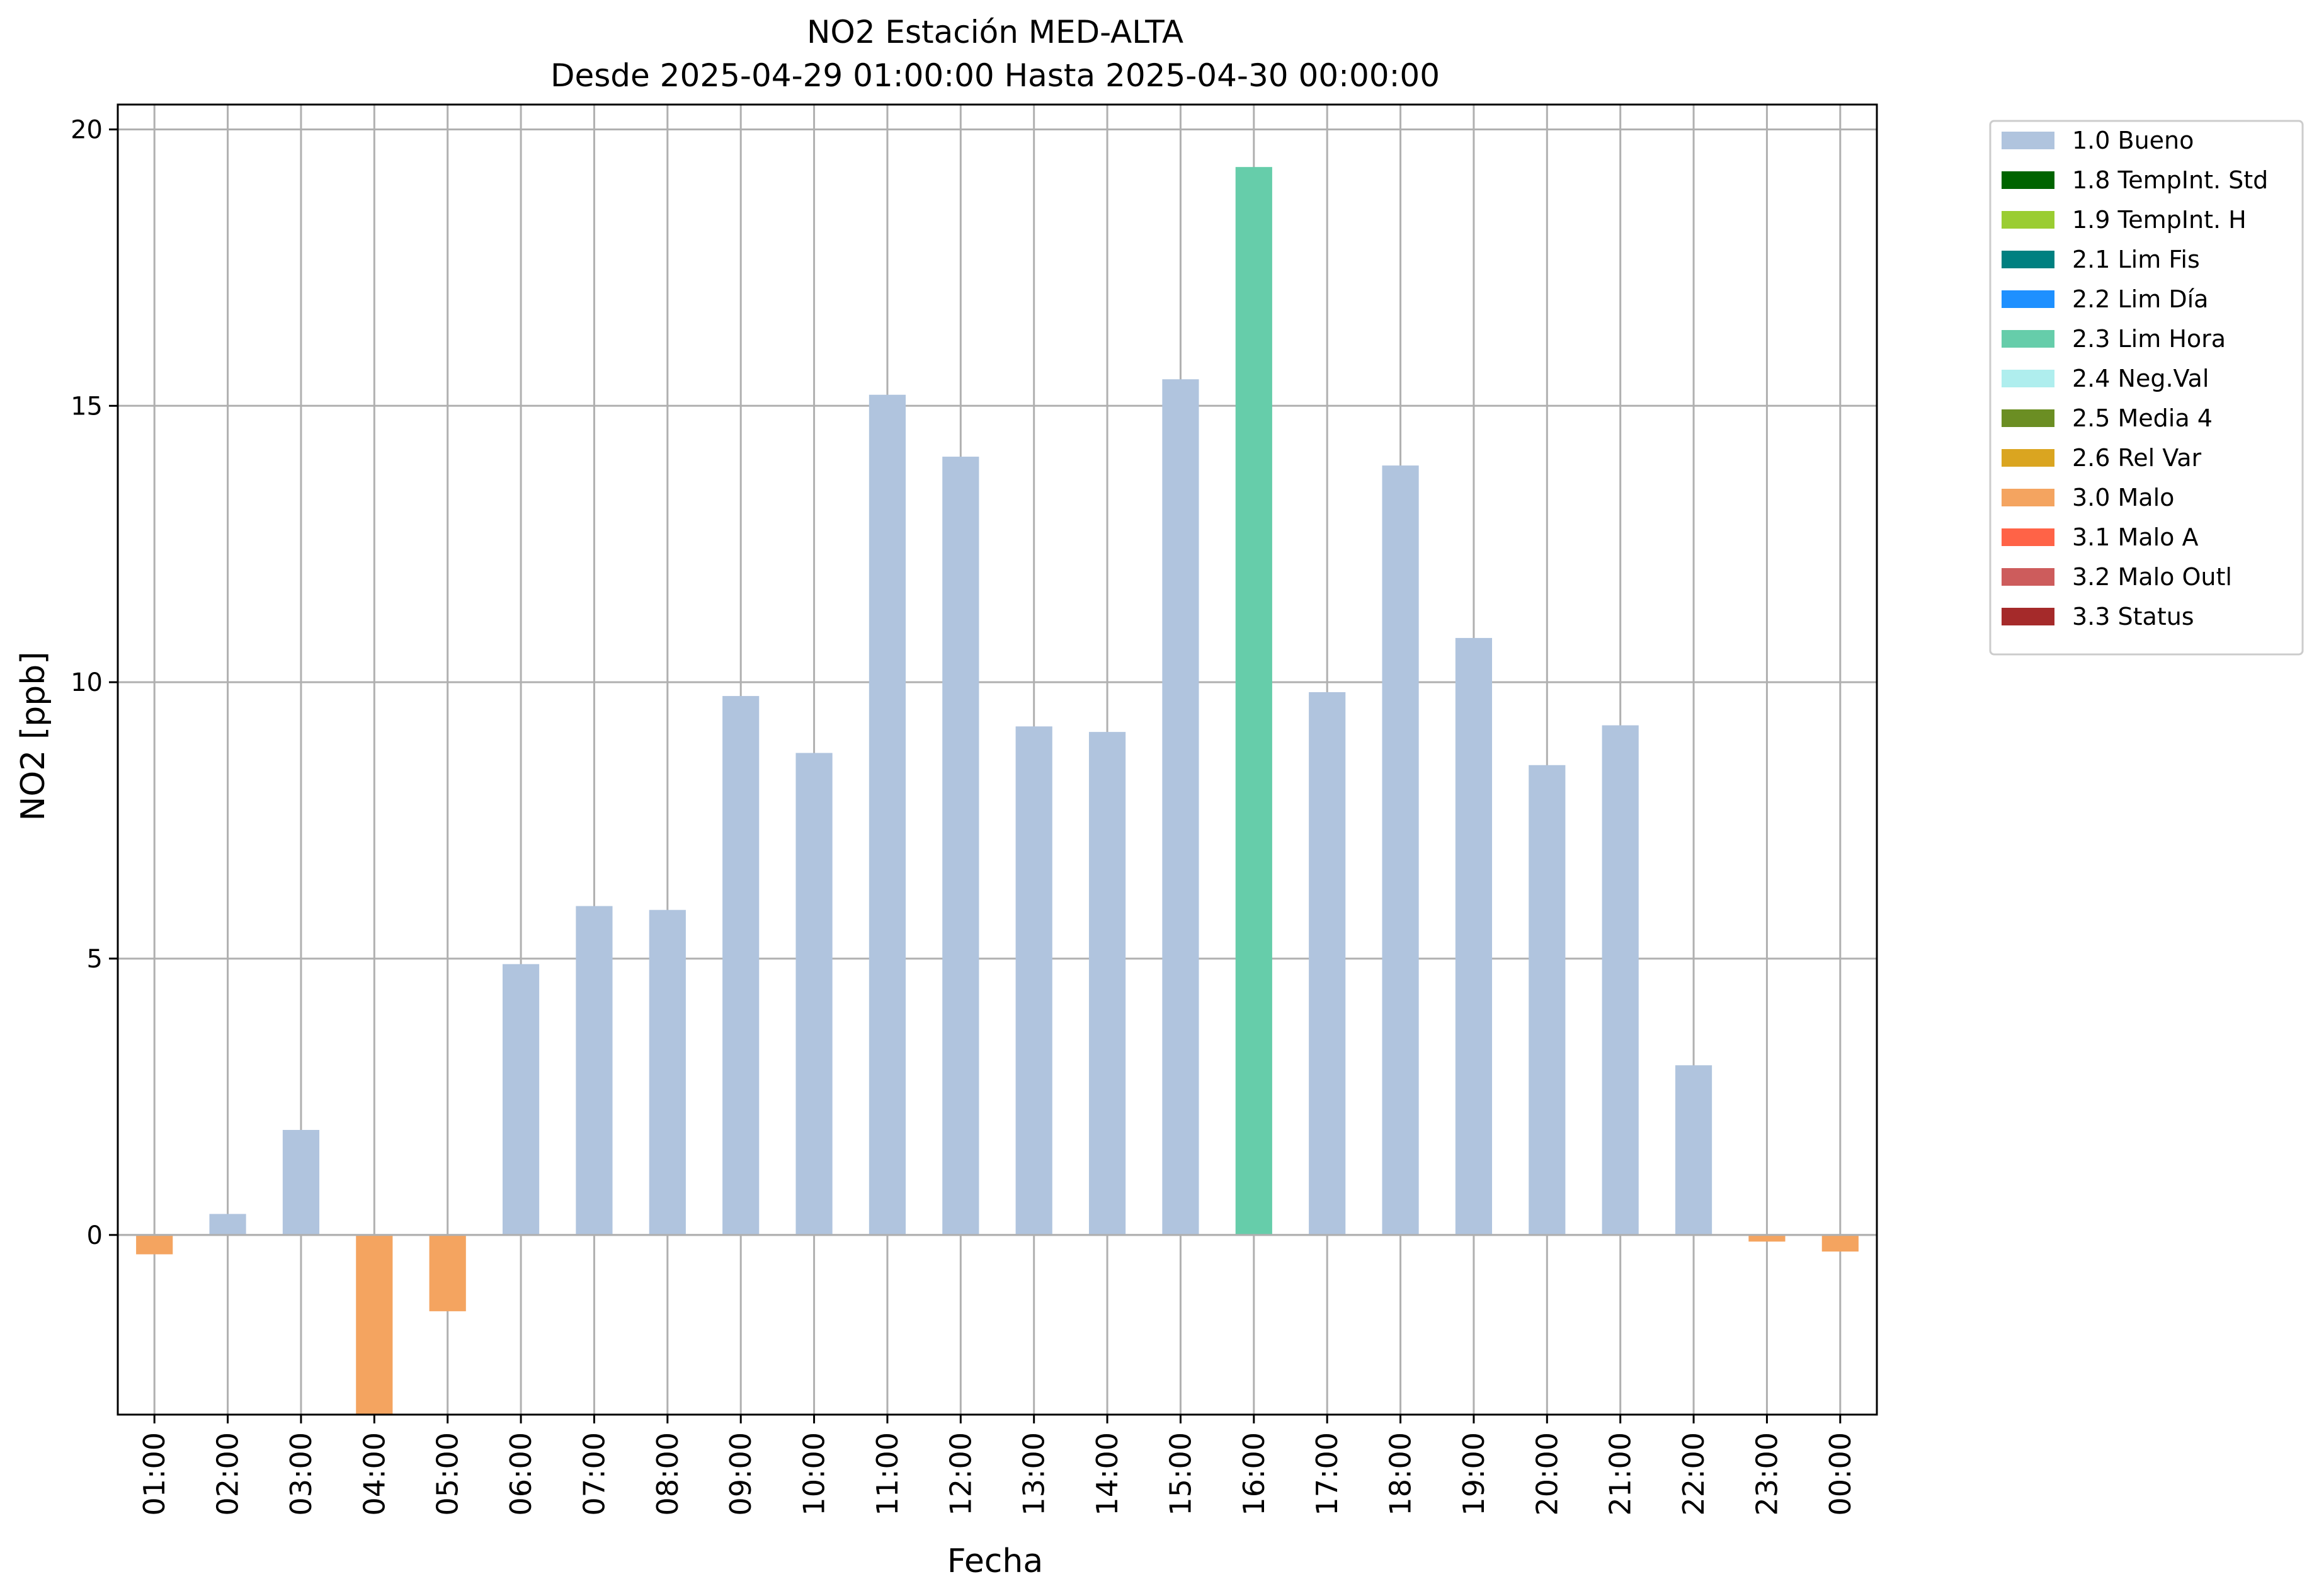 This screenshot has width=2319, height=1596. What do you see at coordinates (1327, 1474) in the screenshot?
I see `x-tick-label: 17:00` at bounding box center [1327, 1474].